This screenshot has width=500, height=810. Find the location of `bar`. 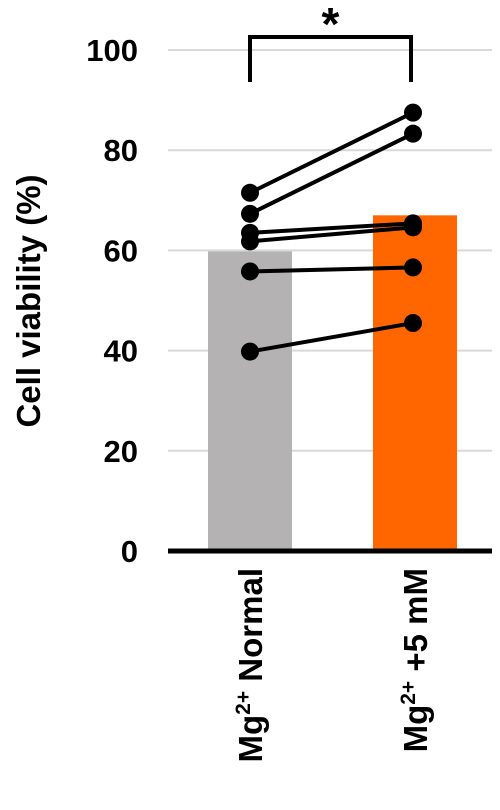

bar is located at coordinates (250, 401).